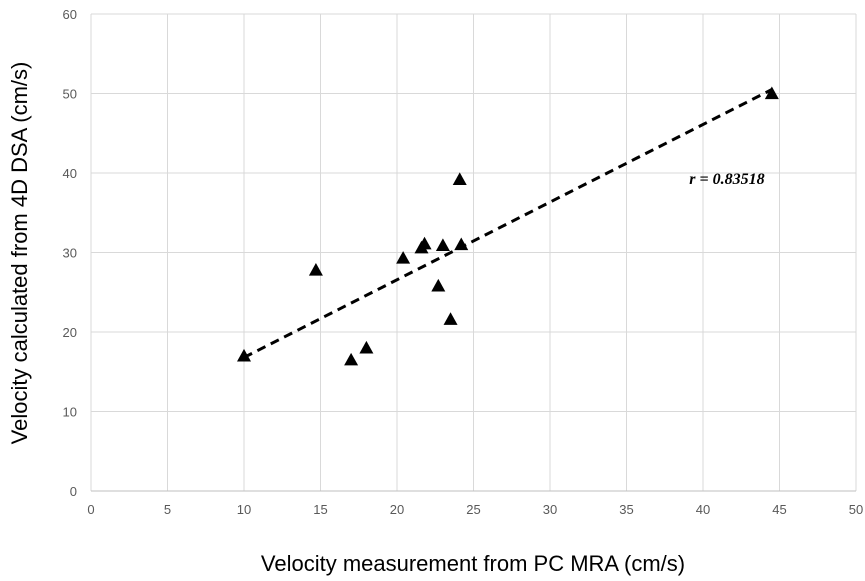 Image resolution: width=865 pixels, height=581 pixels. Describe the element at coordinates (70, 14) in the screenshot. I see `y-tick-label: 60` at that location.